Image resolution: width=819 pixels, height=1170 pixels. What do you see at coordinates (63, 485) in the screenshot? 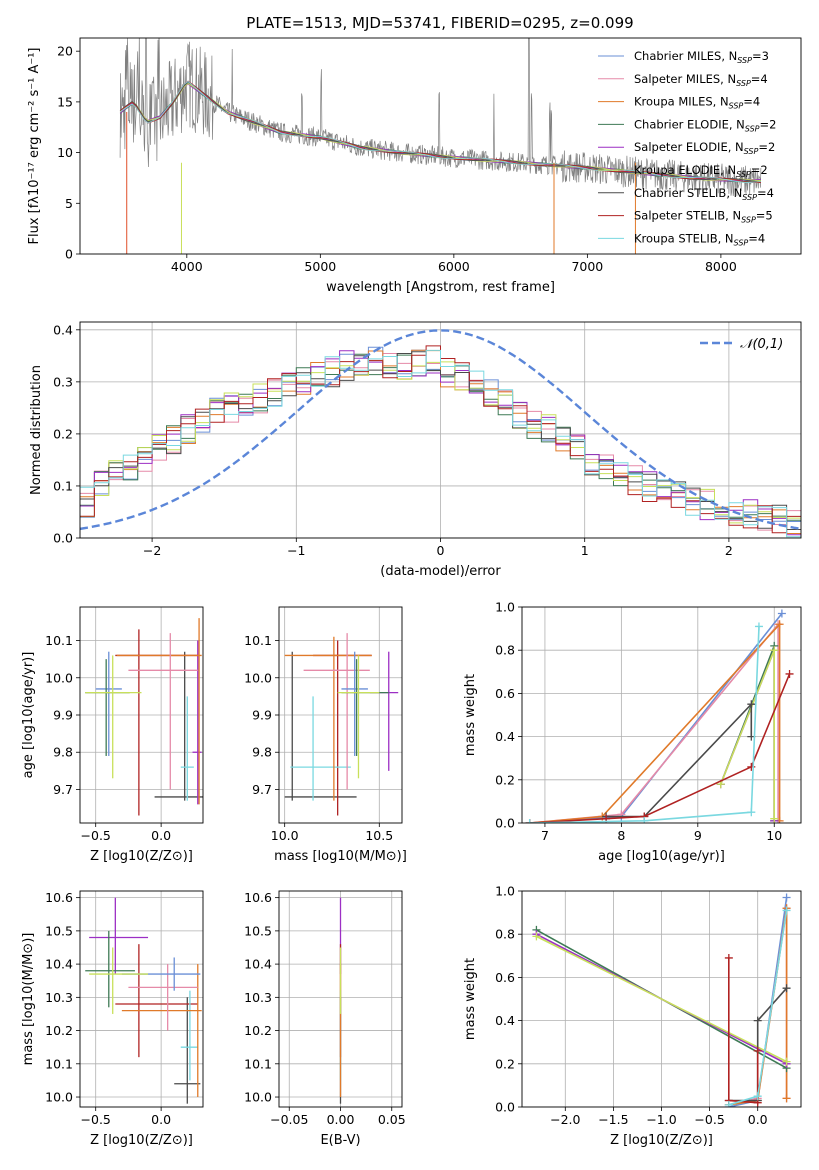
I see `y-tick-label: 0.1` at bounding box center [63, 485].